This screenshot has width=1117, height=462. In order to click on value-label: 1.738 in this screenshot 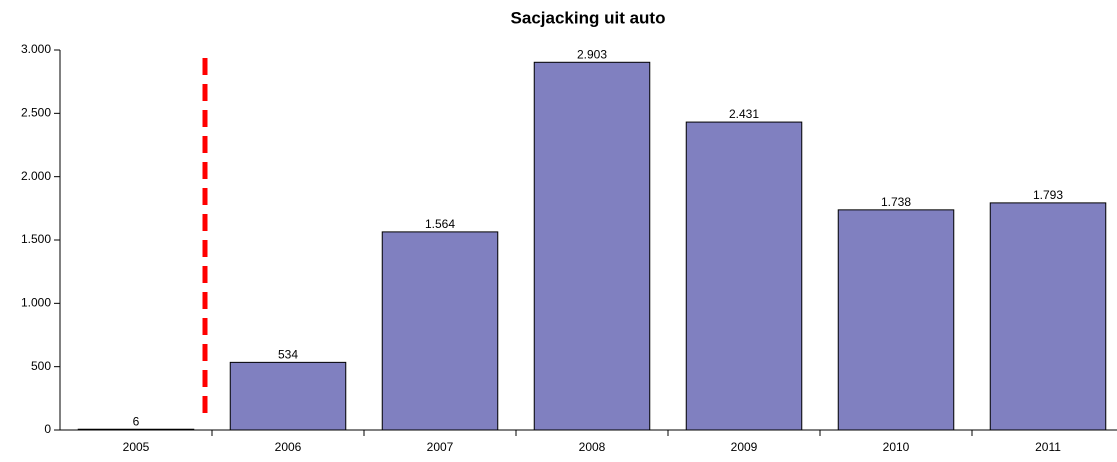, I will do `click(896, 202)`.